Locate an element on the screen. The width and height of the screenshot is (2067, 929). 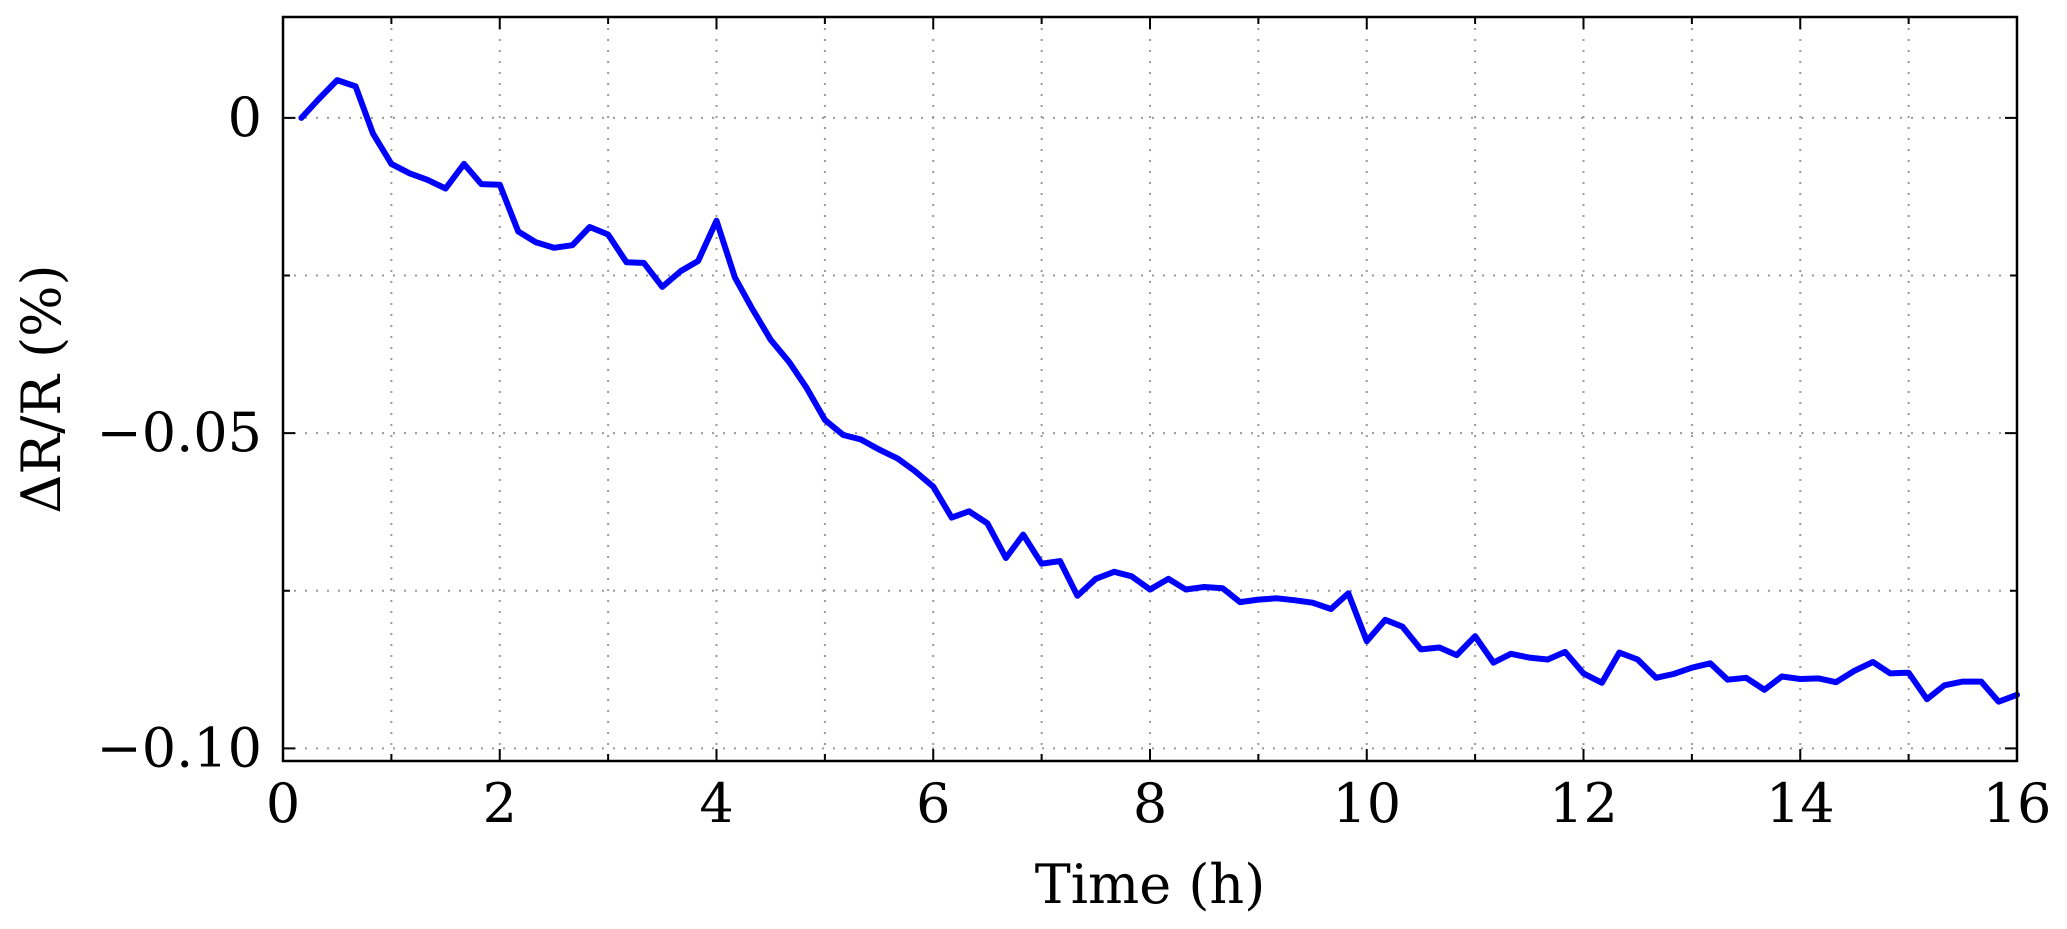
x-tick-label: 10 is located at coordinates (1366, 803).